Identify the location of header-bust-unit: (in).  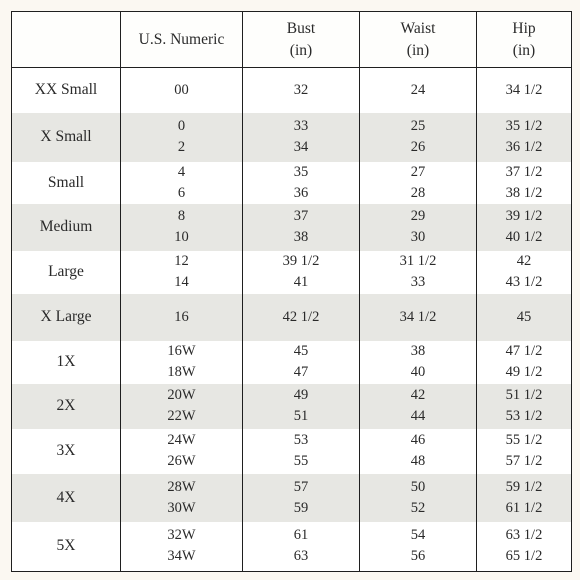
(301, 50).